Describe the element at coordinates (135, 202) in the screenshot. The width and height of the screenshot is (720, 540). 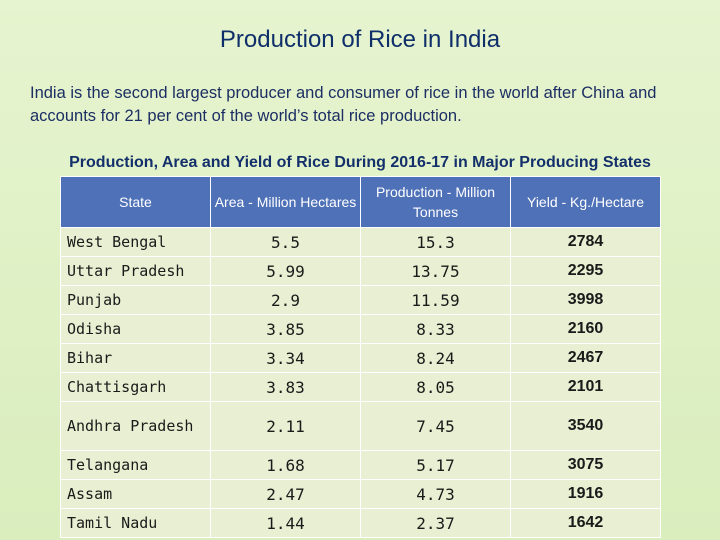
I see `header-state: State` at that location.